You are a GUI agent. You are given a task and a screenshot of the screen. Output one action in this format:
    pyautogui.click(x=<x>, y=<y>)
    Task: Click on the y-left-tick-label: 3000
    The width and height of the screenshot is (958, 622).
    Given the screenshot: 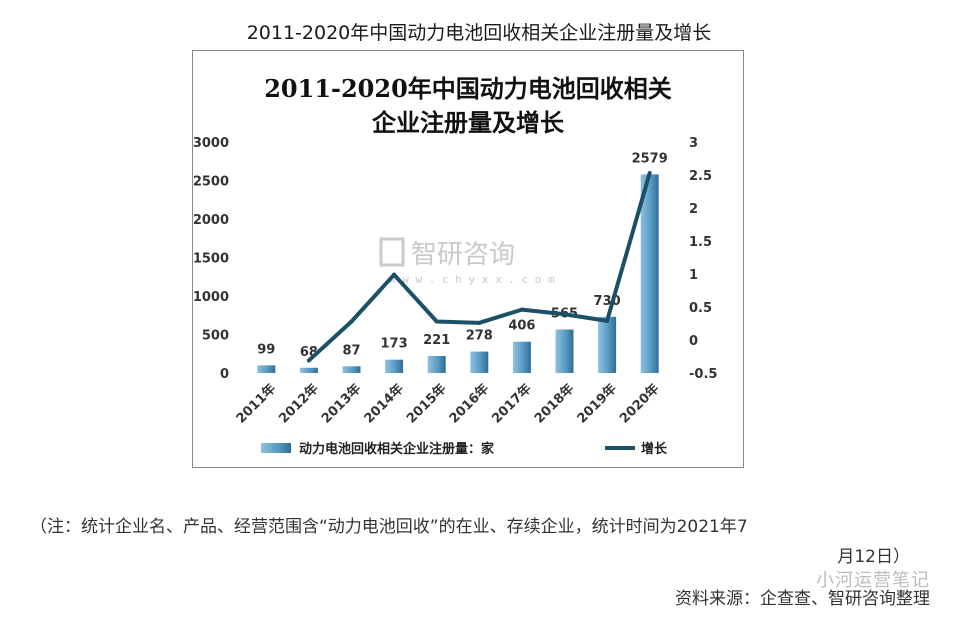 What is the action you would take?
    pyautogui.click(x=211, y=143)
    